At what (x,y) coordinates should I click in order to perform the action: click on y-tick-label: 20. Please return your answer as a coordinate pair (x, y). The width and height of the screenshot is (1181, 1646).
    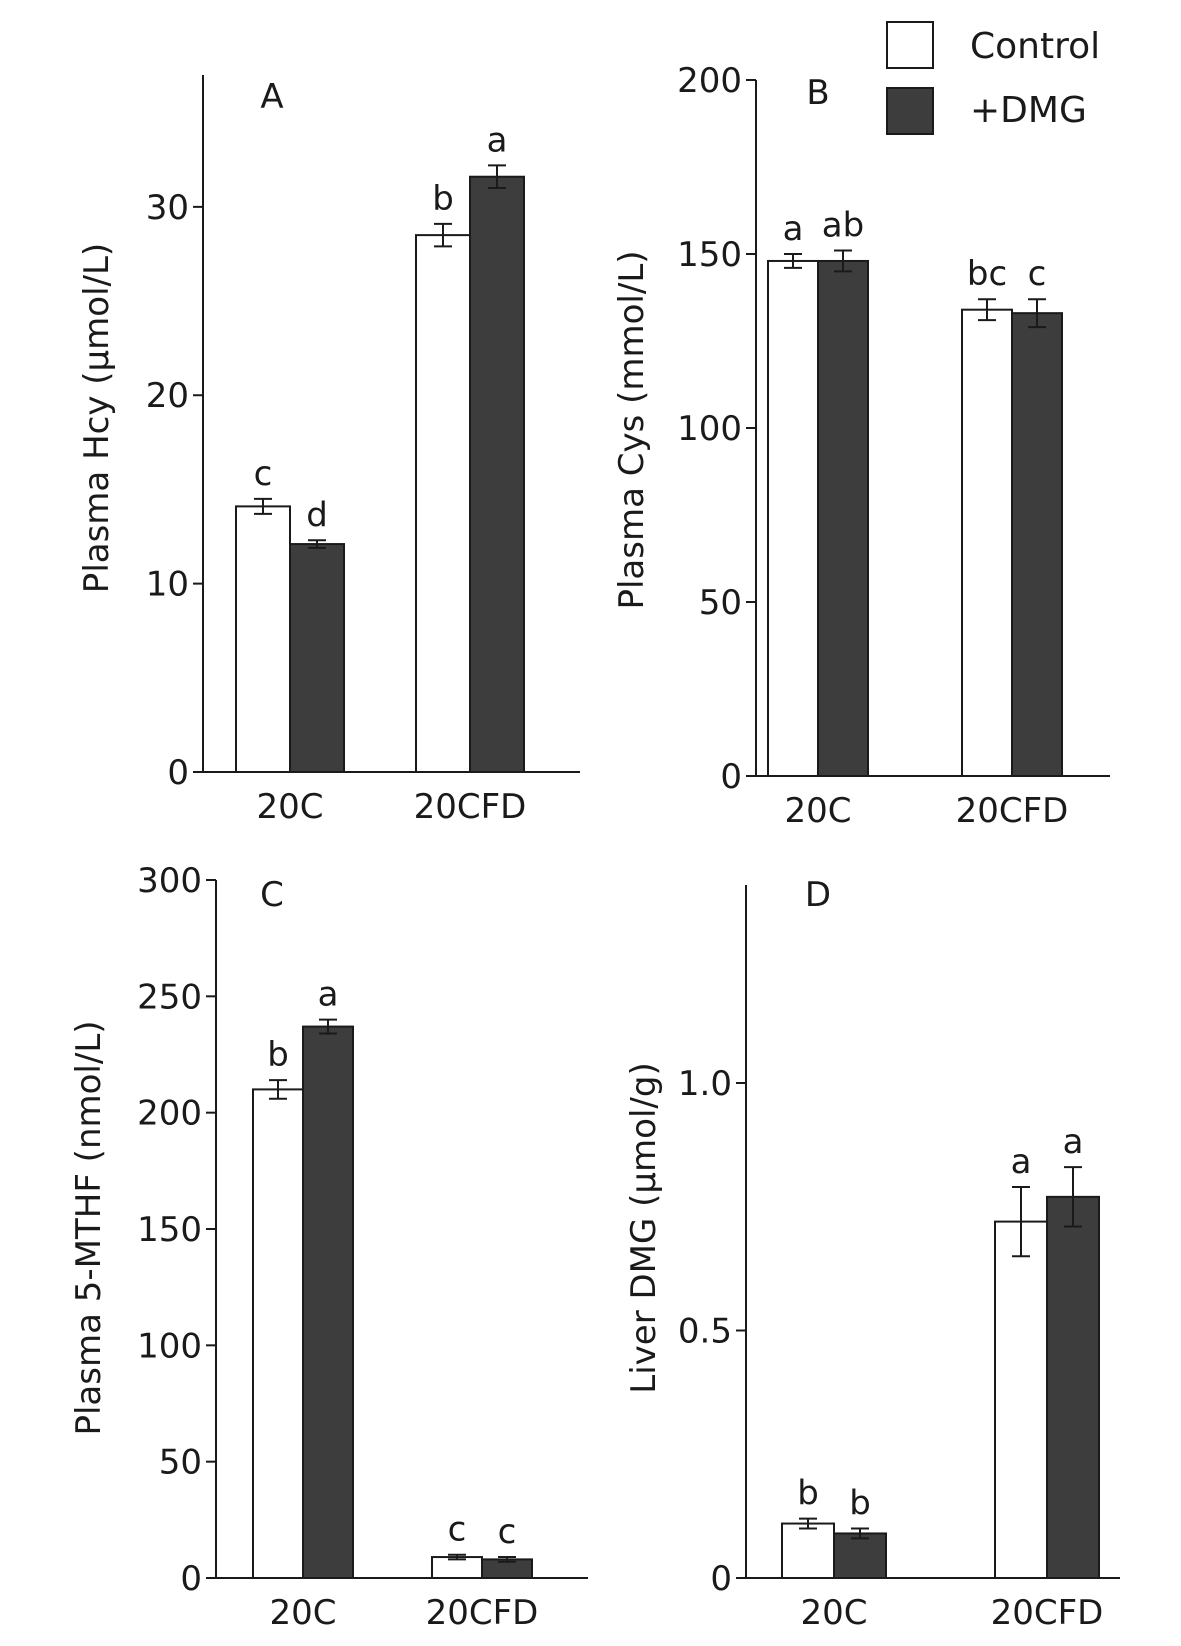
    Looking at the image, I should click on (167, 396).